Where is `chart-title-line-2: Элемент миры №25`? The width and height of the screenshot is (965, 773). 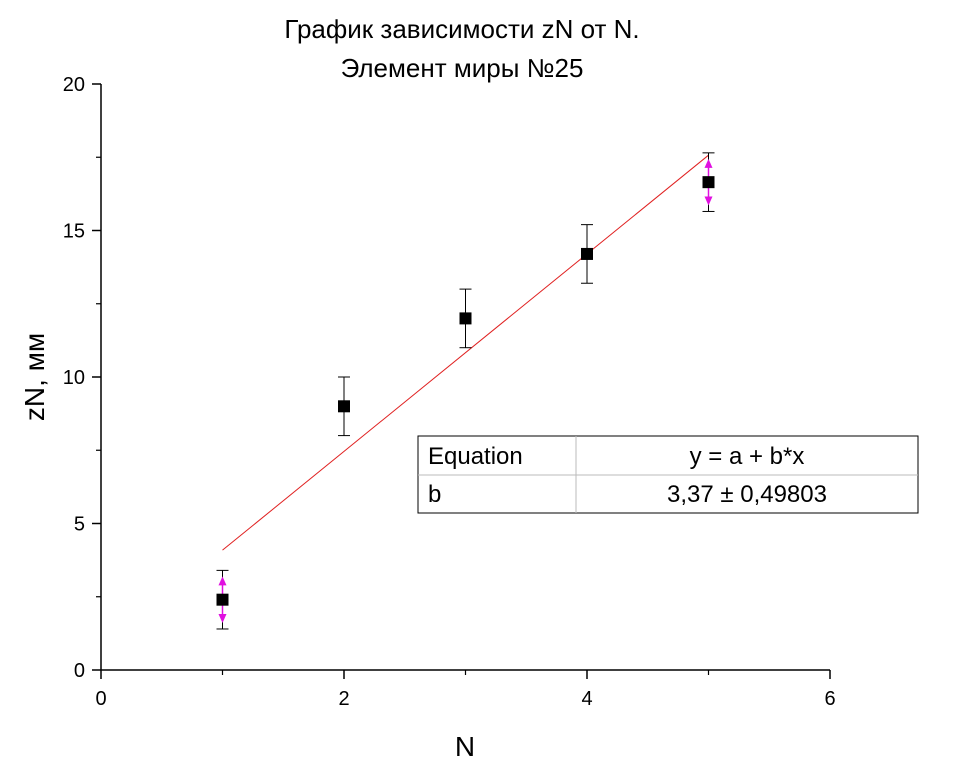
chart-title-line-2: Элемент миры №25 is located at coordinates (462, 68).